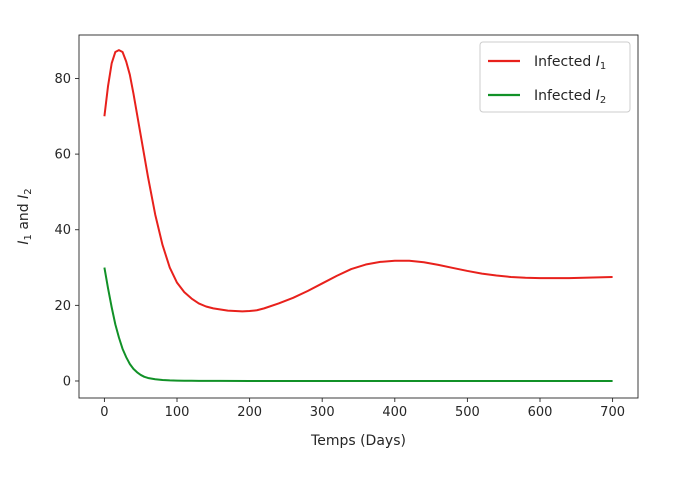  What do you see at coordinates (603, 66) in the screenshot?
I see `legend-entry-part: 1` at bounding box center [603, 66].